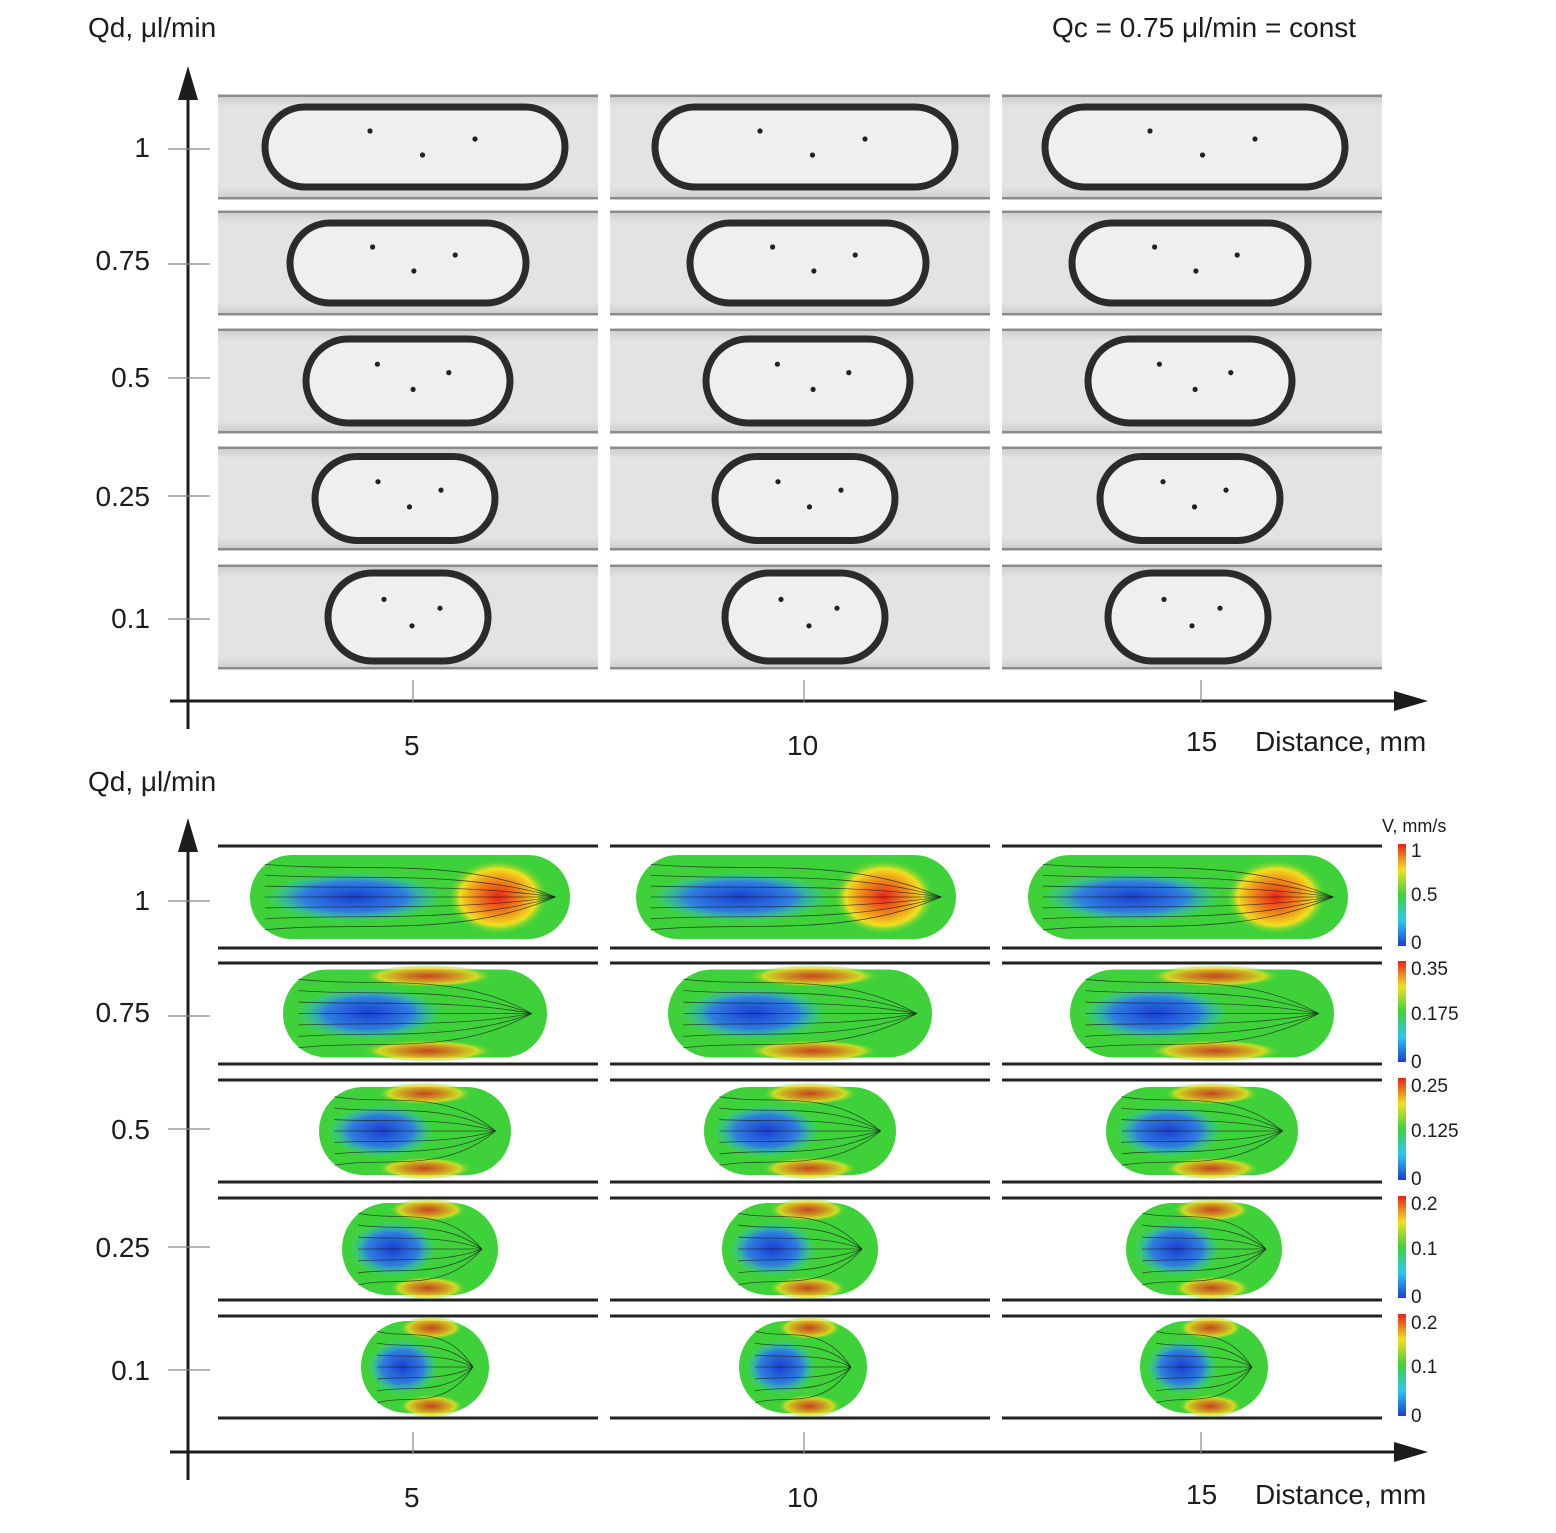 The image size is (1556, 1533). I want to click on bottom-y-tick-label: 0.25, so click(123, 1247).